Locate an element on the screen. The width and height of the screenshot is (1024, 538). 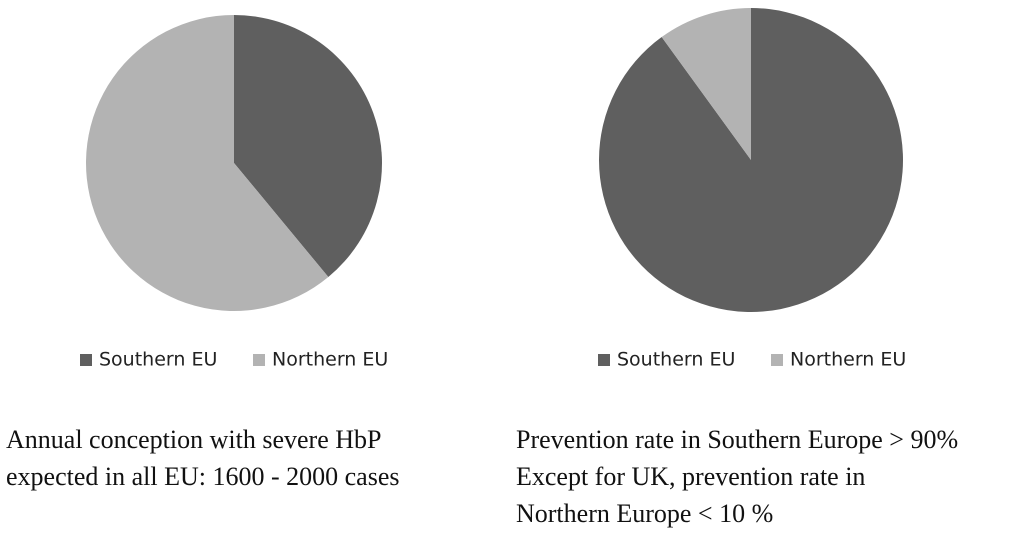
caption-line: expected in all EU: 1600 - 2000 cases is located at coordinates (203, 476).